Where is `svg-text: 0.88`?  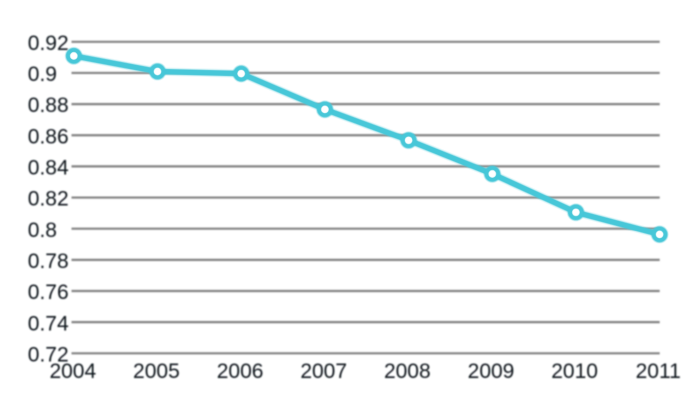 svg-text: 0.88 is located at coordinates (48, 105).